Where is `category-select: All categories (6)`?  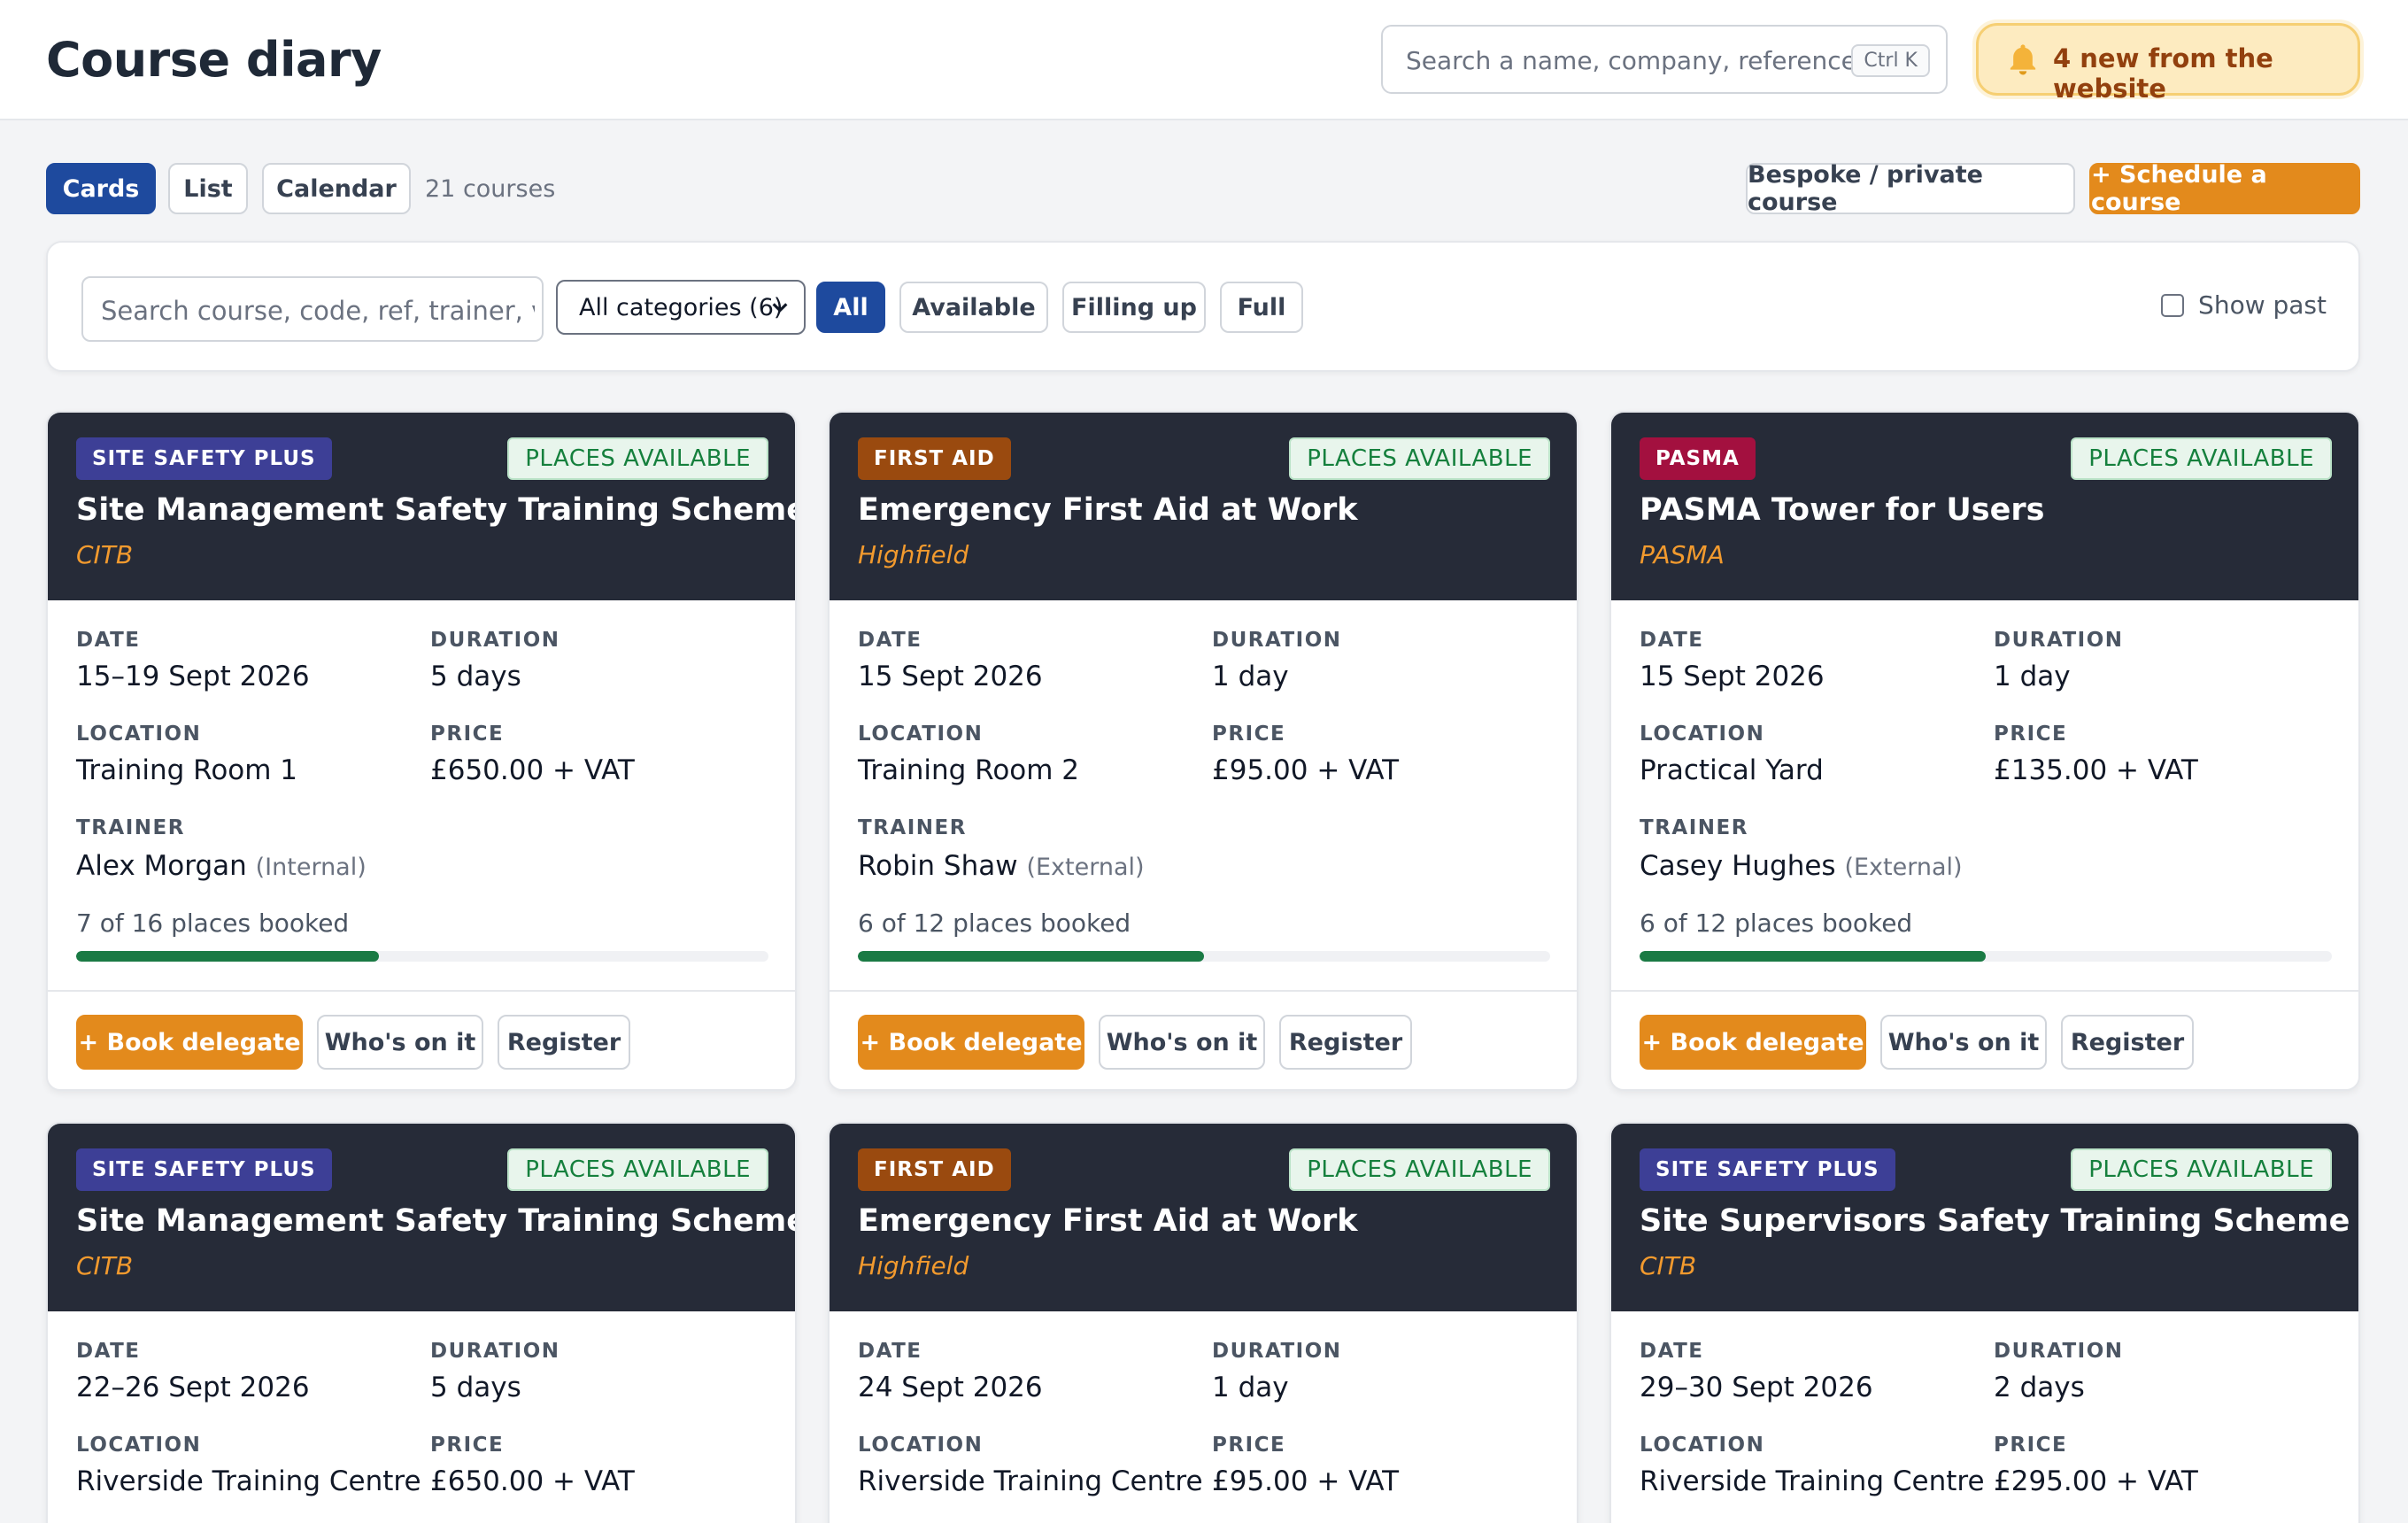 category-select: All categories (6) is located at coordinates (681, 307).